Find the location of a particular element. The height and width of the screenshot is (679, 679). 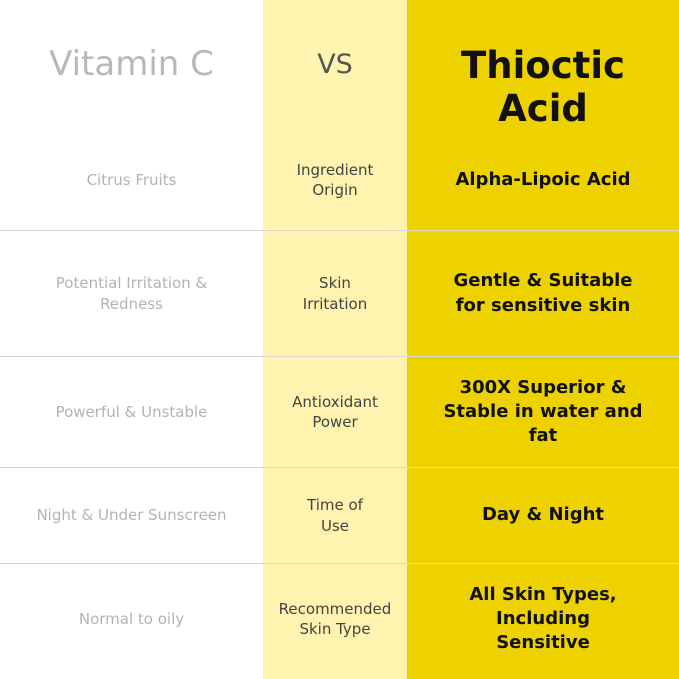

row-1-left: Citrus Fruits is located at coordinates (131, 179).